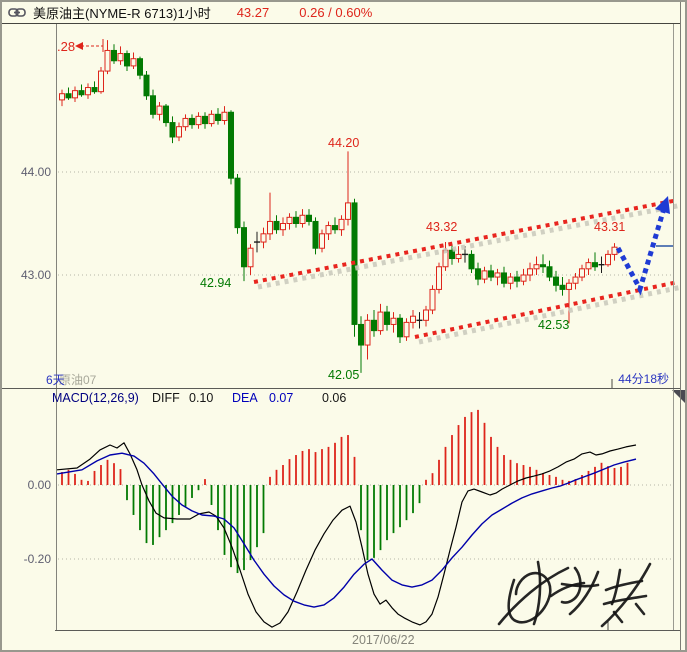 The height and width of the screenshot is (652, 687). What do you see at coordinates (95, 398) in the screenshot?
I see `indicator-name: MACD(12,26,9)` at bounding box center [95, 398].